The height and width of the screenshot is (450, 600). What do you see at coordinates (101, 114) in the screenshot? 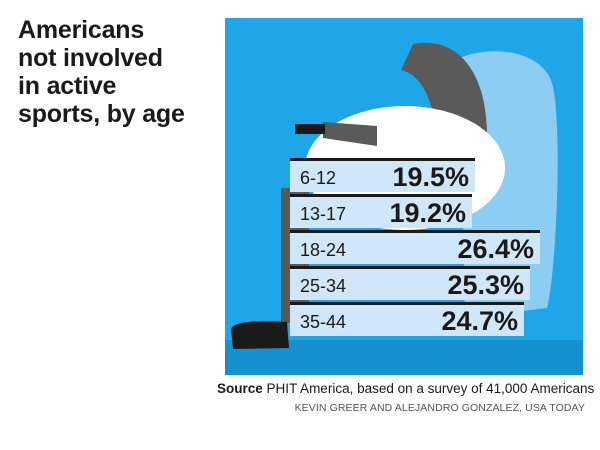
I see `title-line: sports, by age` at bounding box center [101, 114].